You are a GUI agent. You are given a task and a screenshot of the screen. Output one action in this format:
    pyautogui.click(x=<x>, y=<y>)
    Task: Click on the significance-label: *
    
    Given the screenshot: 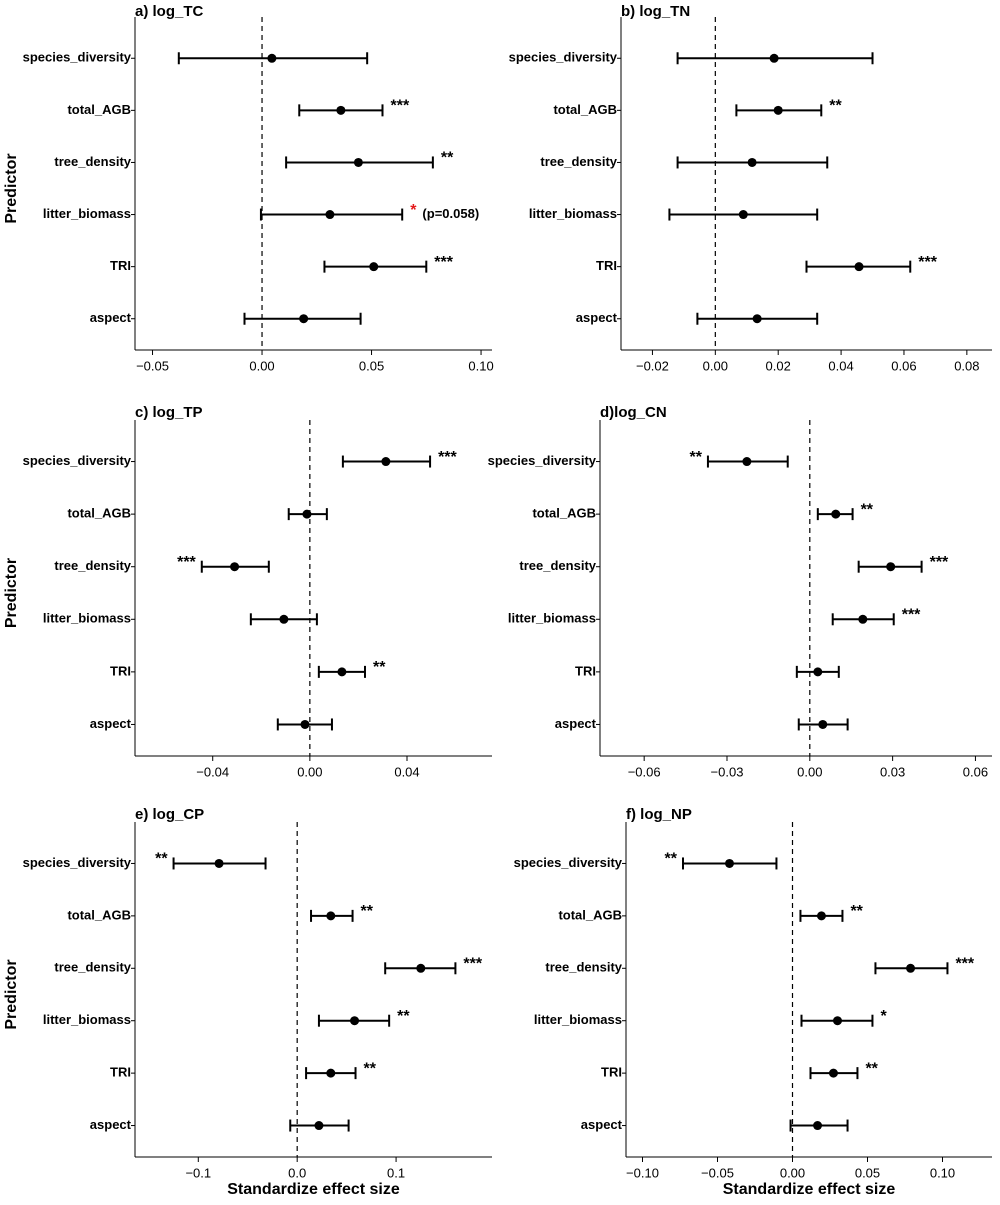 What is the action you would take?
    pyautogui.click(x=413, y=210)
    